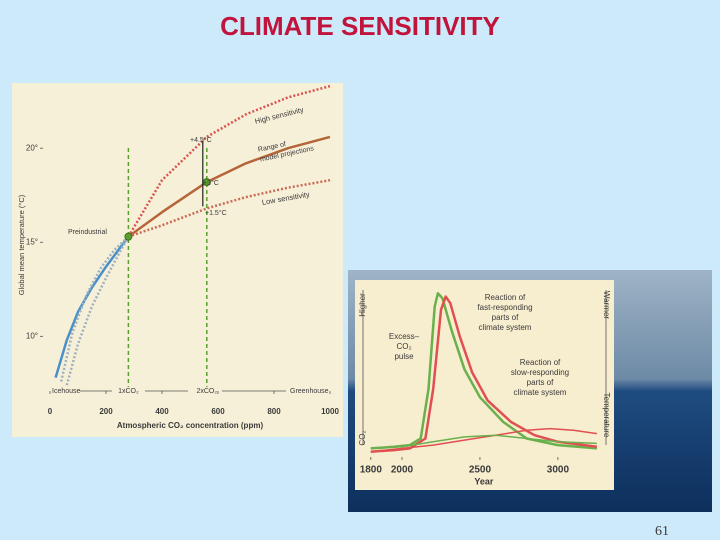 The height and width of the screenshot is (540, 720). I want to click on y-tick-label: 10°, so click(32, 335).